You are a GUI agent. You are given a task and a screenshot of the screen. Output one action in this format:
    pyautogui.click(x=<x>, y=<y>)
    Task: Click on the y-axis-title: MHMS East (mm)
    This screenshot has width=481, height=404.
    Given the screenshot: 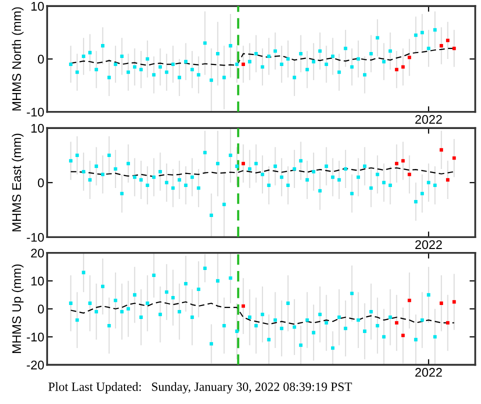 What is the action you would take?
    pyautogui.click(x=18, y=183)
    